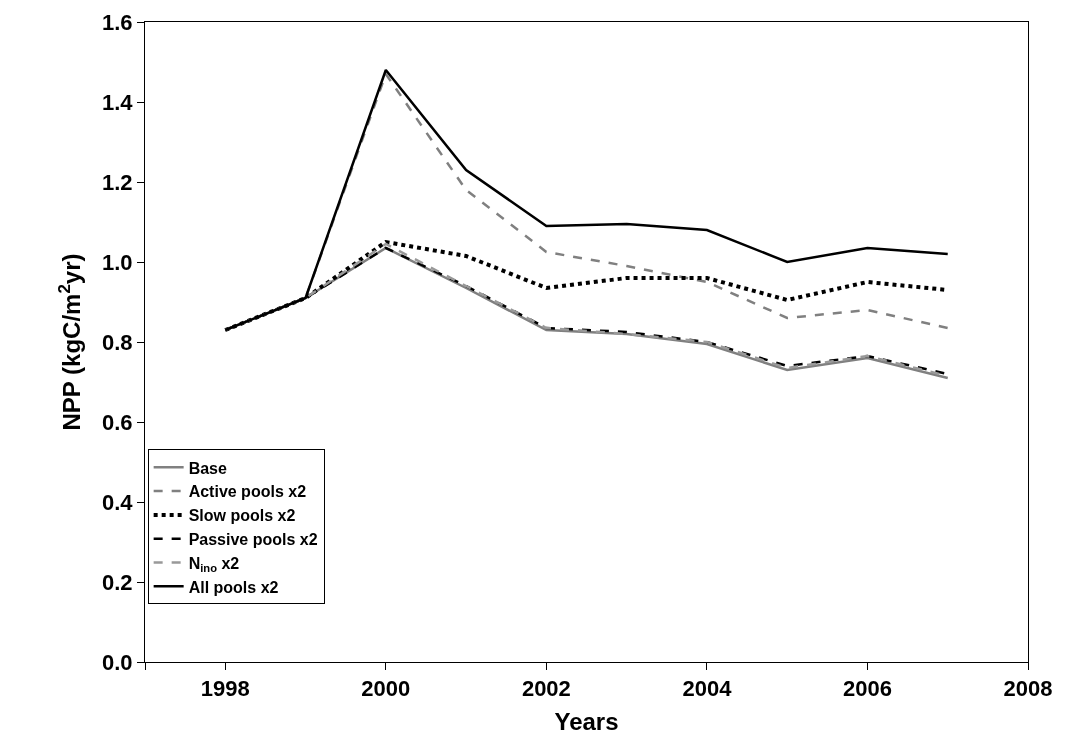 Image resolution: width=1068 pixels, height=742 pixels. Describe the element at coordinates (118, 502) in the screenshot. I see `y-tick-label: 0.4` at that location.